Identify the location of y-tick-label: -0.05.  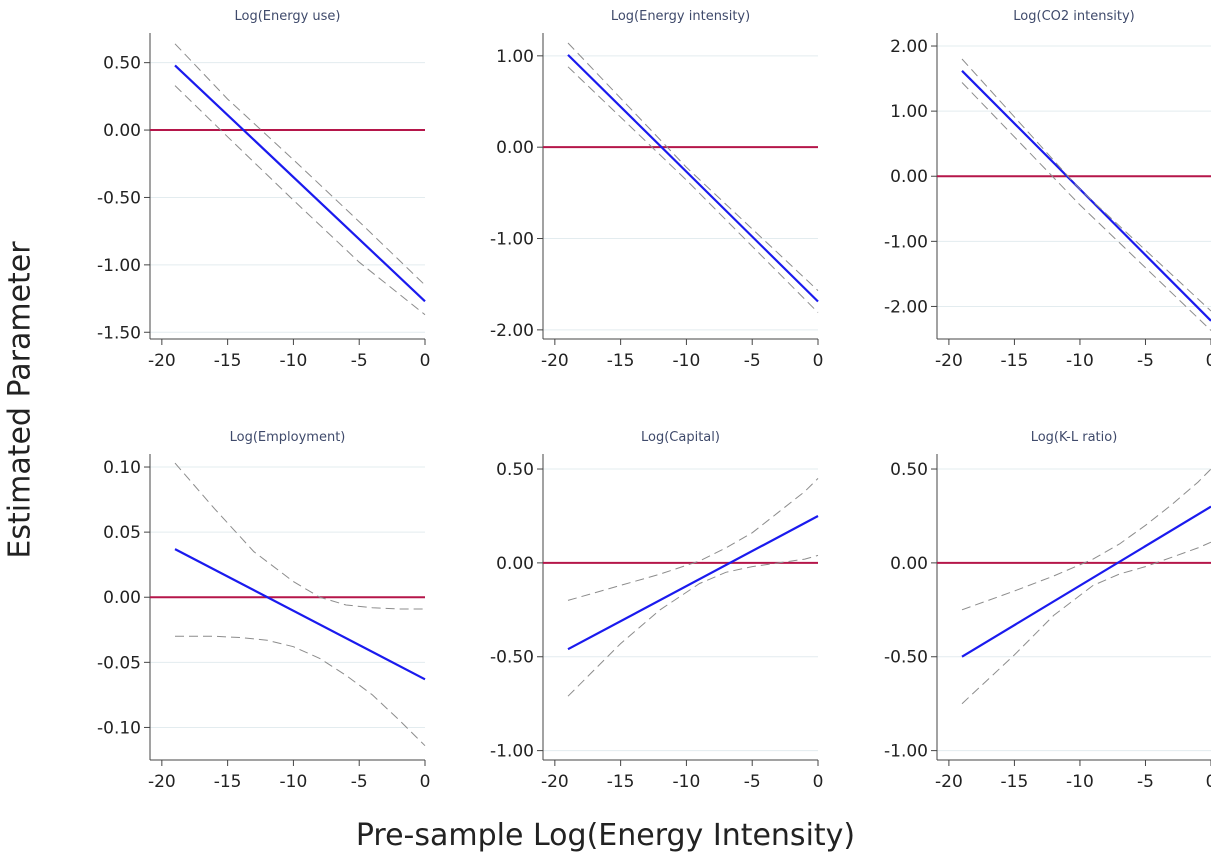
(119, 663).